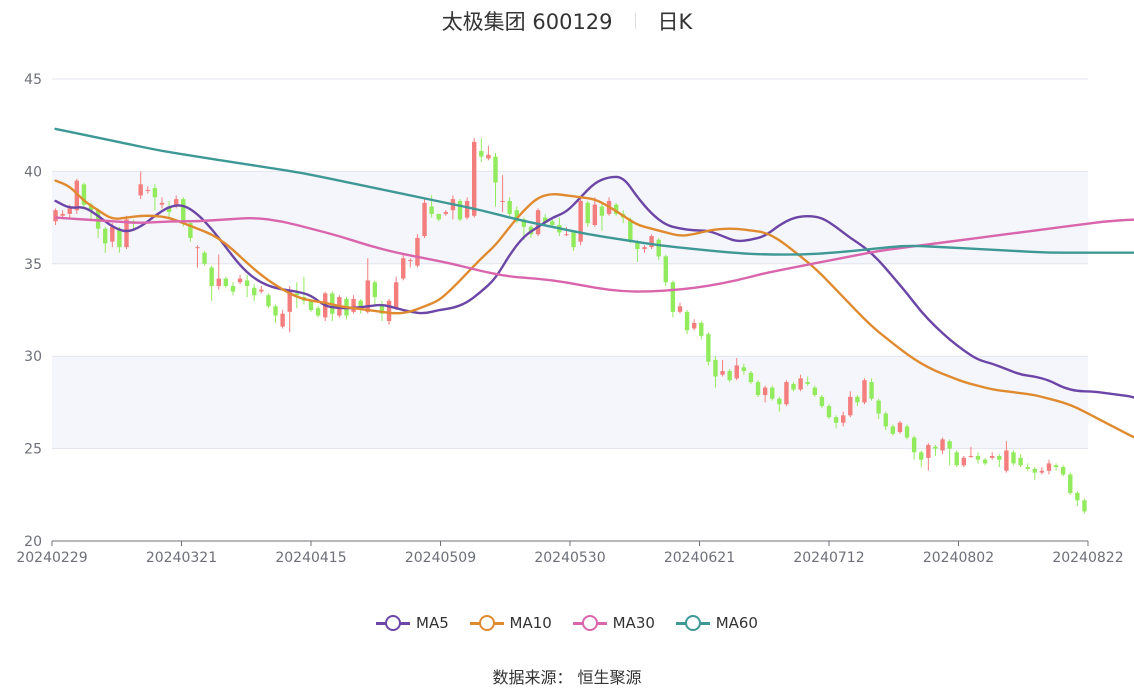  What do you see at coordinates (530, 623) in the screenshot?
I see `legend-label-ma10: MA10` at bounding box center [530, 623].